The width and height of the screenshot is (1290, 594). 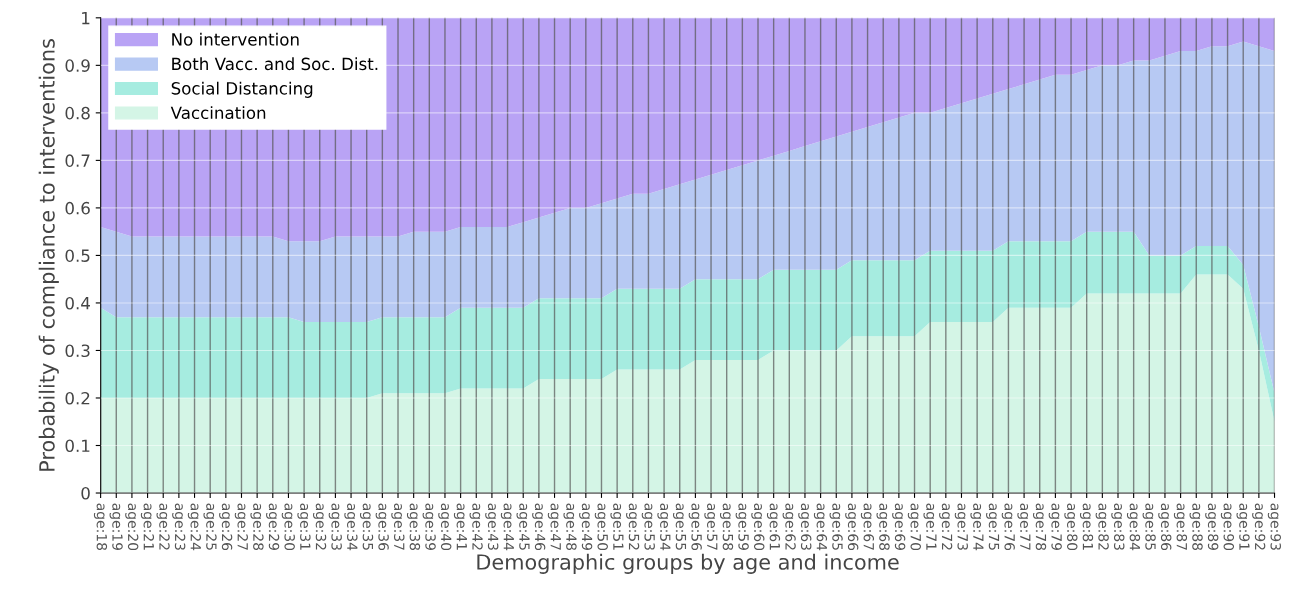 I want to click on y-tick-label: 1, so click(x=86, y=18).